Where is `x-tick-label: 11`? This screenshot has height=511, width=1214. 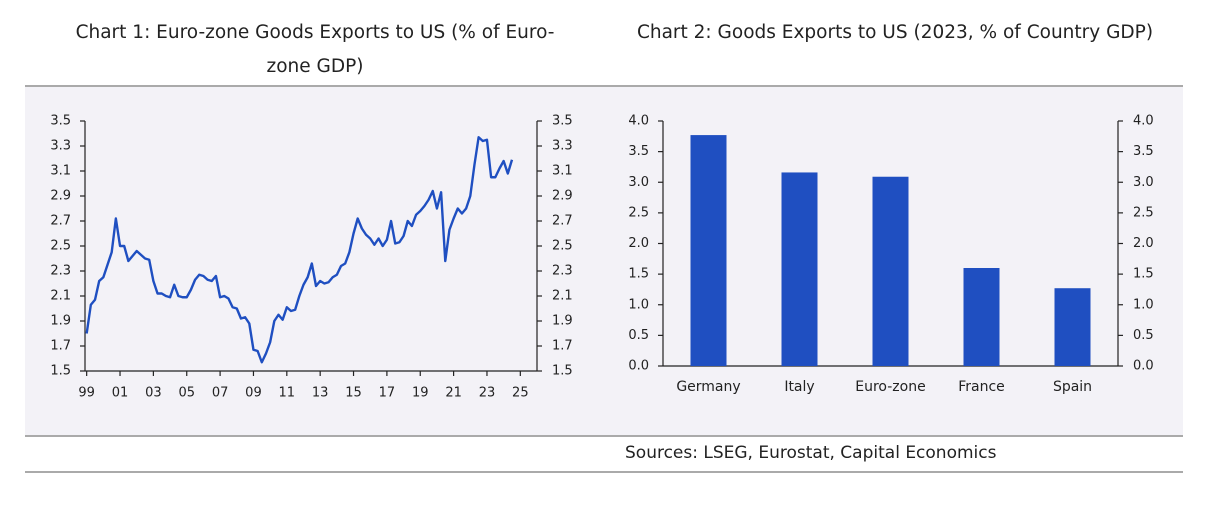
x-tick-label: 11 is located at coordinates (287, 393).